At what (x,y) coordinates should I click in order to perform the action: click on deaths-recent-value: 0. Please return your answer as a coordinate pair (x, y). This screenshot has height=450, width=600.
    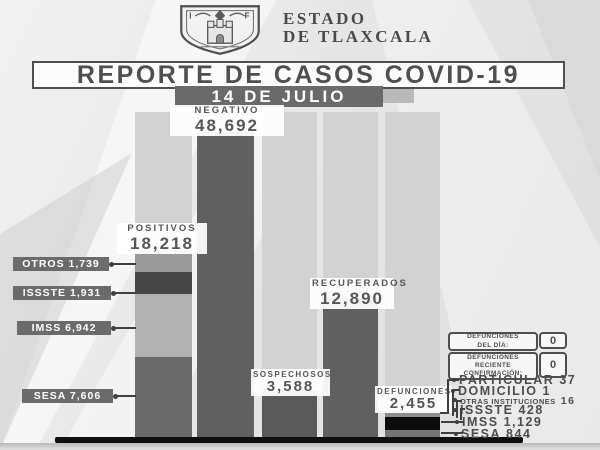
    Looking at the image, I should click on (553, 365).